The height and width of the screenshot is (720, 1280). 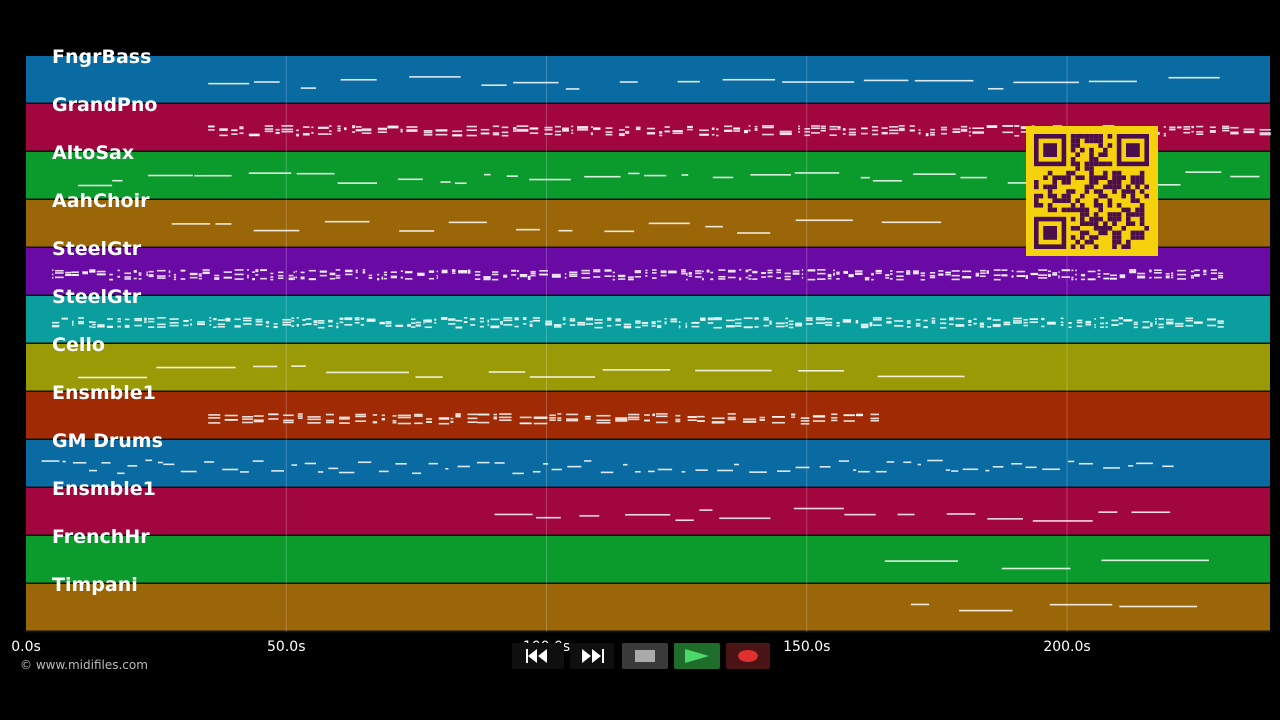 I want to click on track-label: SteelGtr, so click(x=97, y=249).